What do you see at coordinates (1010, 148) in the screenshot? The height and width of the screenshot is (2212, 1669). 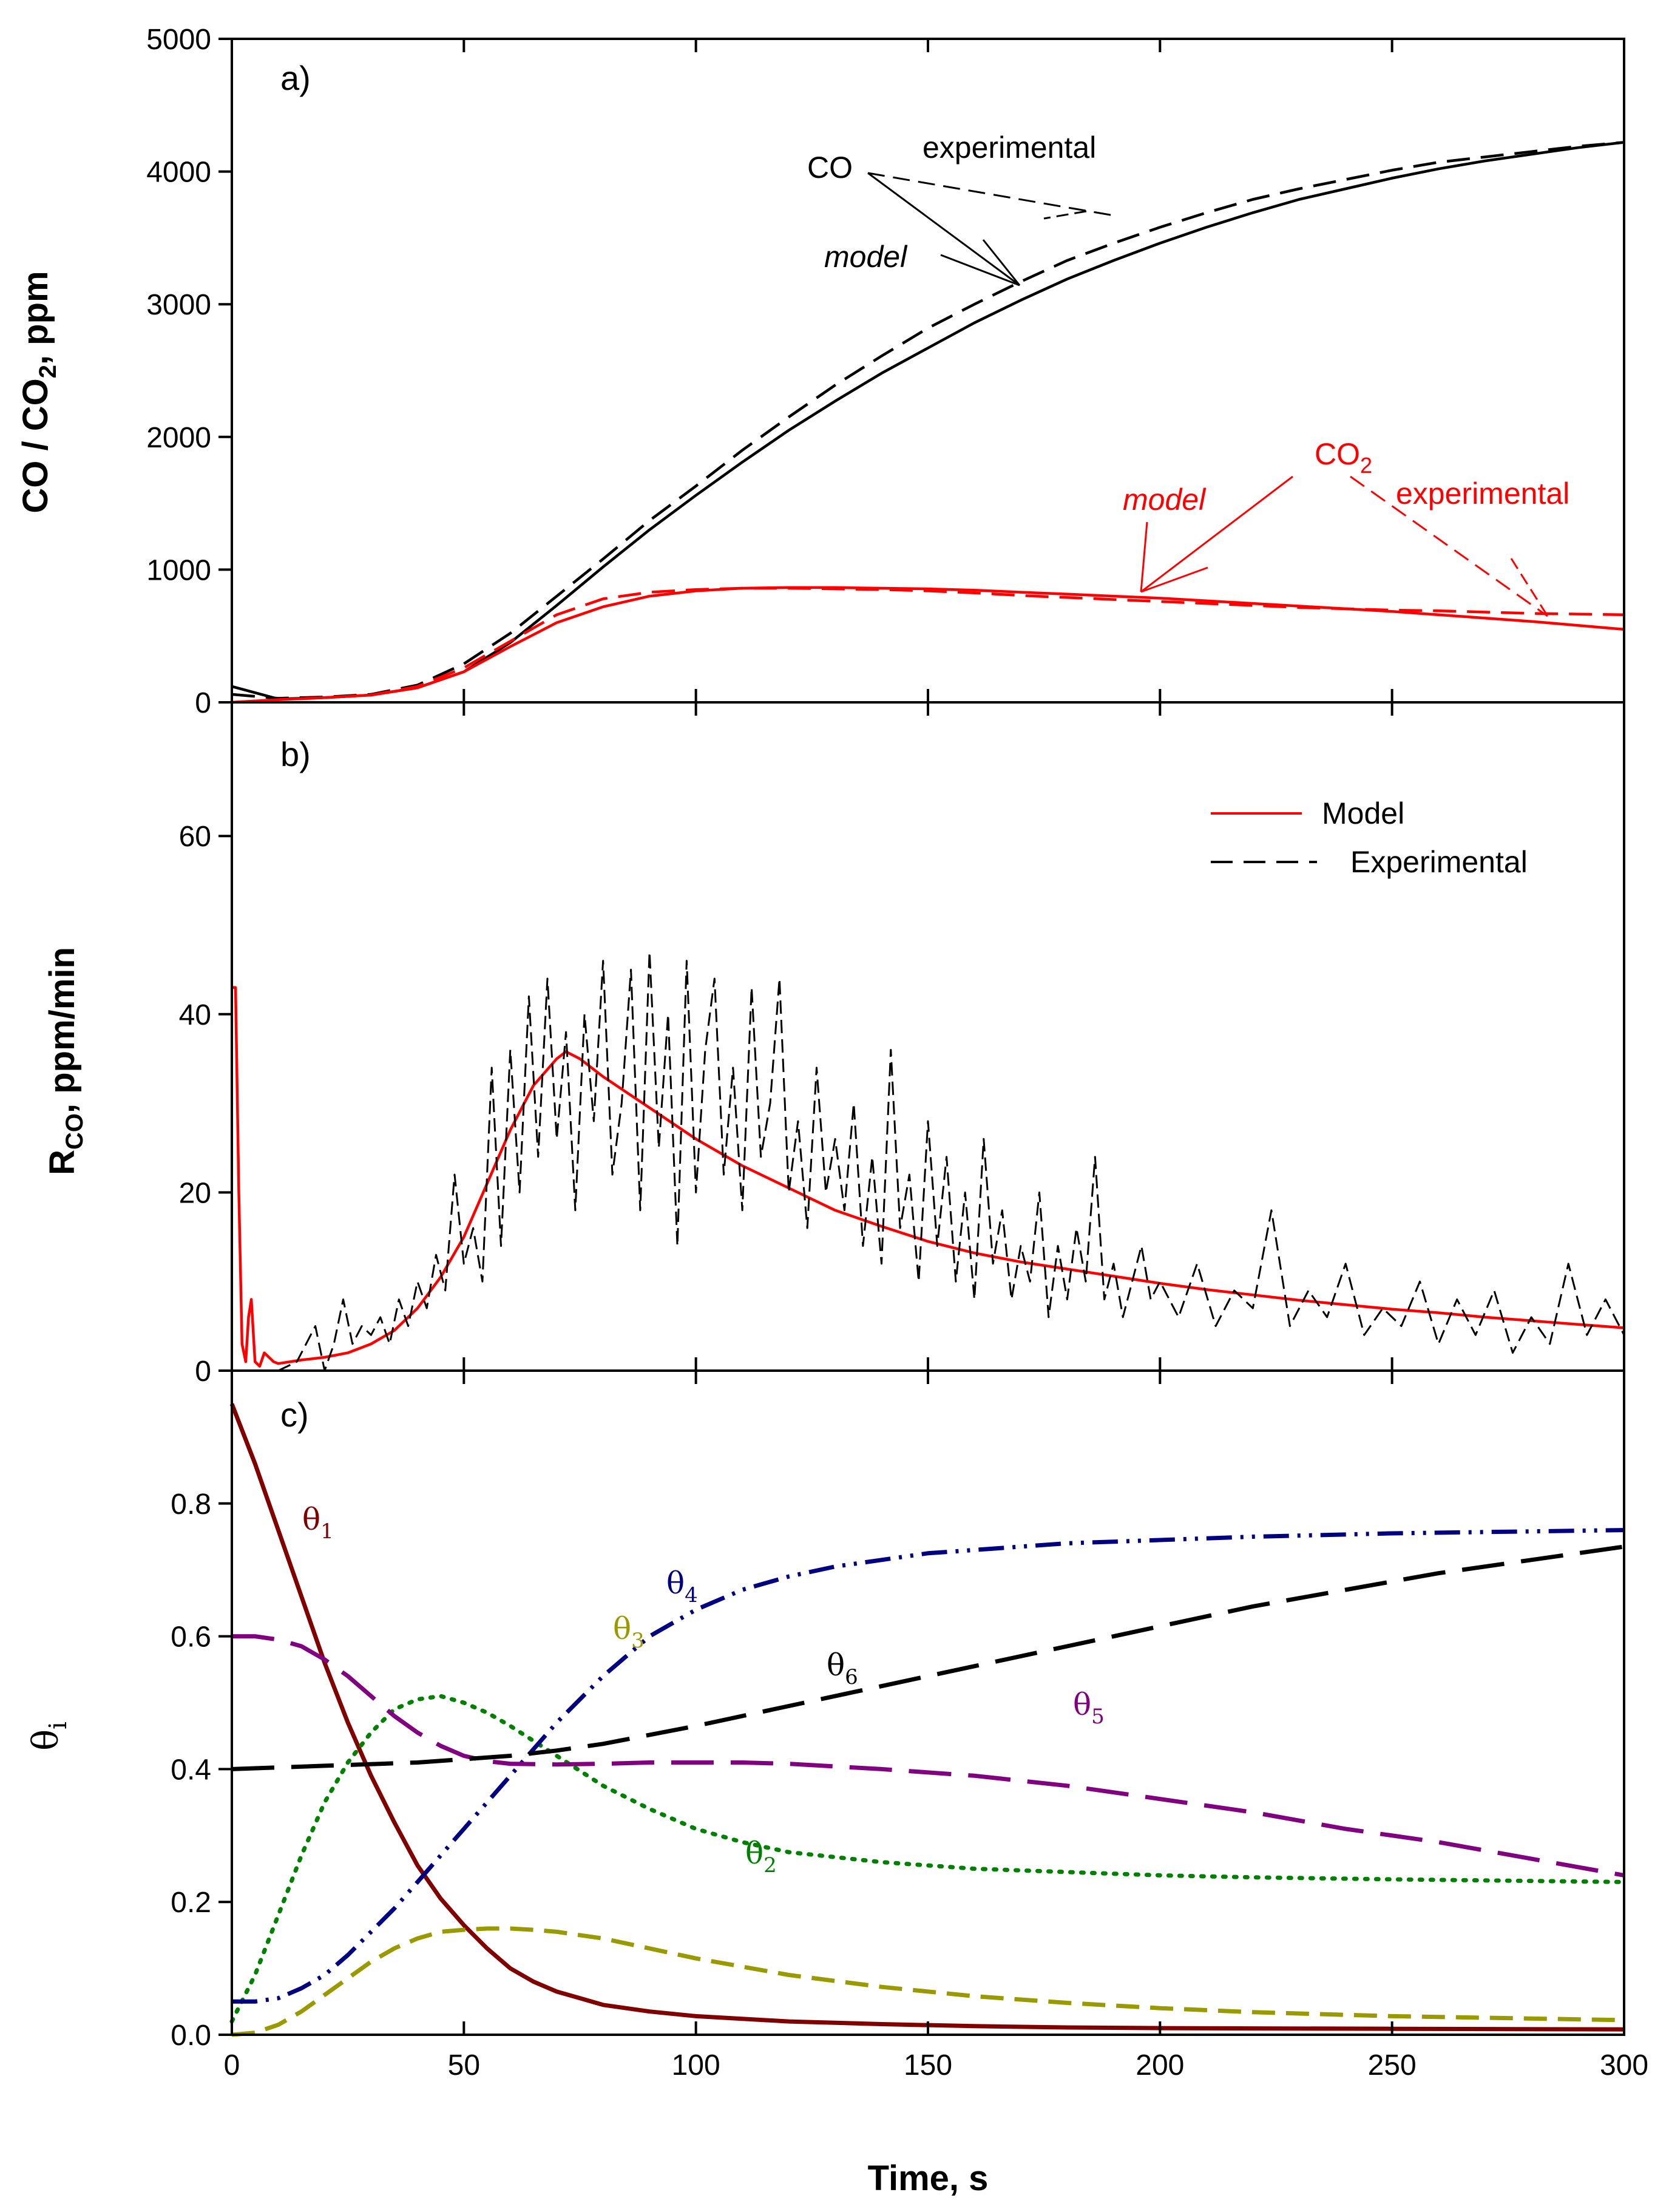 I see `co-experimental-label: experimental` at bounding box center [1010, 148].